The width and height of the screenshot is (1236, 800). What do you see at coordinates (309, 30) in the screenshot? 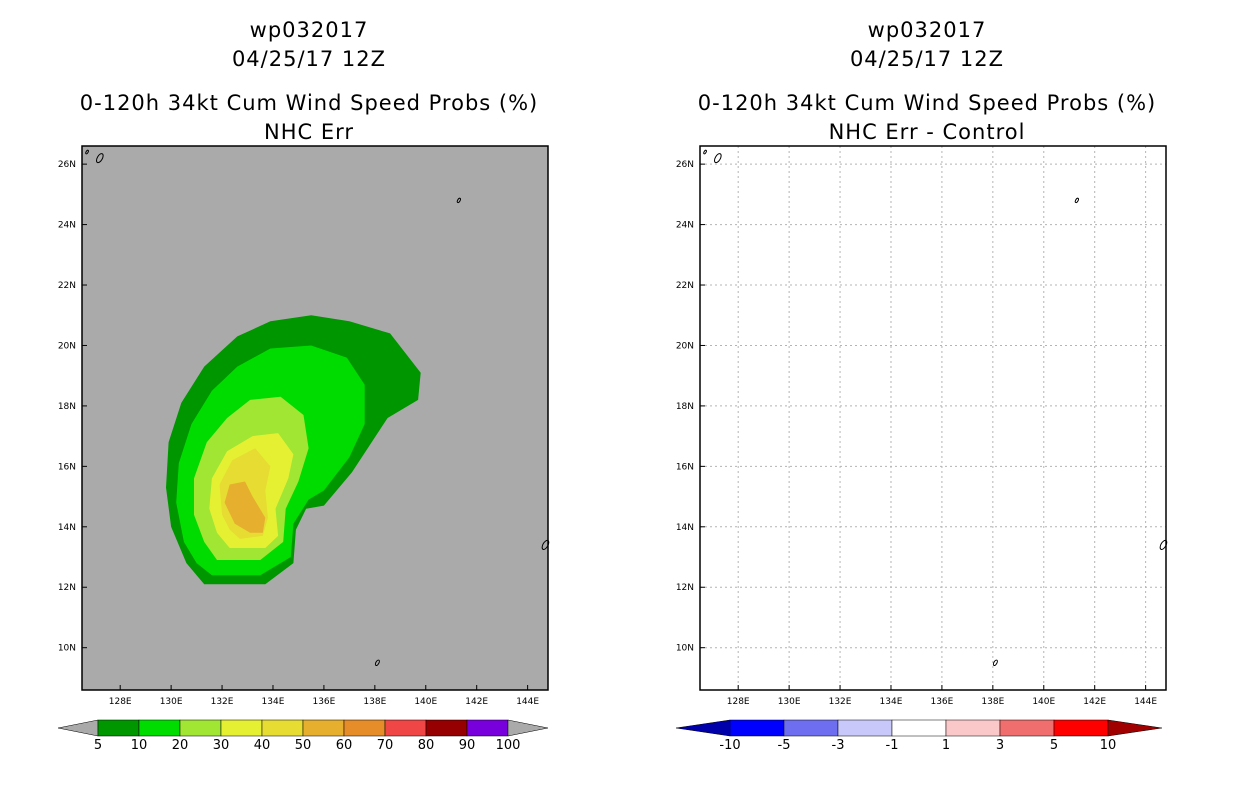
I see `left-title-storm: wp032017` at bounding box center [309, 30].